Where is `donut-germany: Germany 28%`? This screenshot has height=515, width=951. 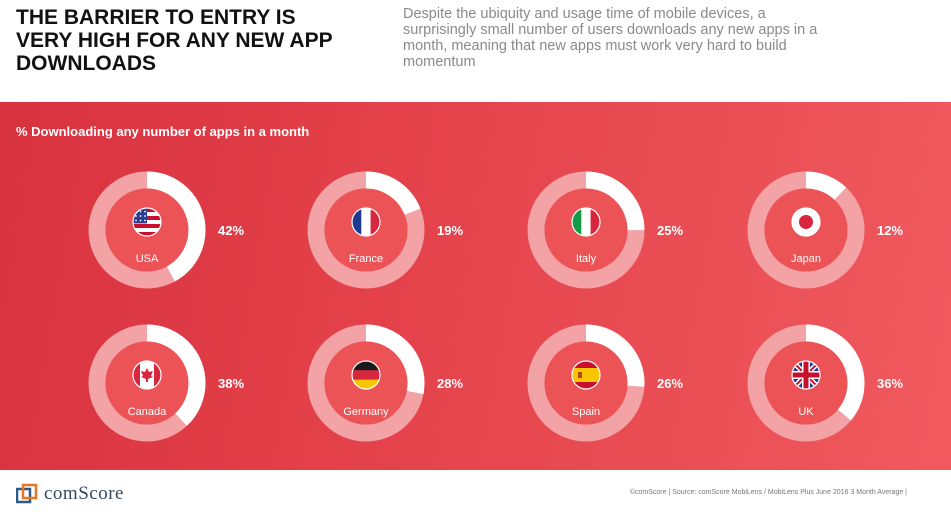
donut-germany: Germany 28% is located at coordinates (385, 383).